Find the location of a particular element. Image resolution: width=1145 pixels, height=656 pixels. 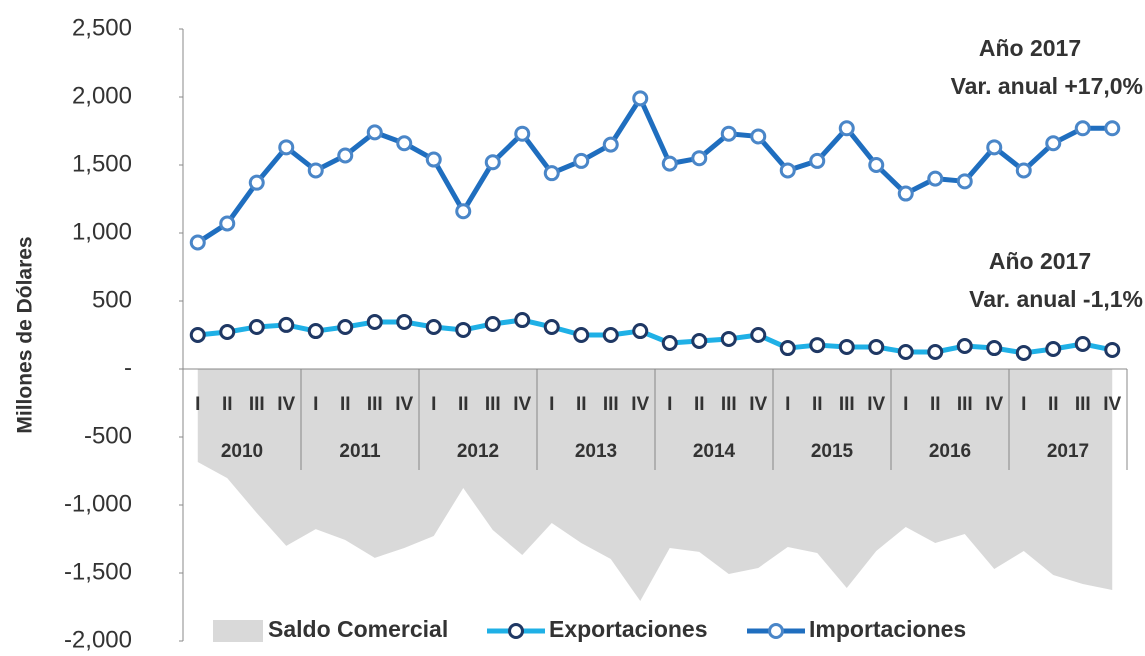

x-group-label: 2013 is located at coordinates (596, 451).